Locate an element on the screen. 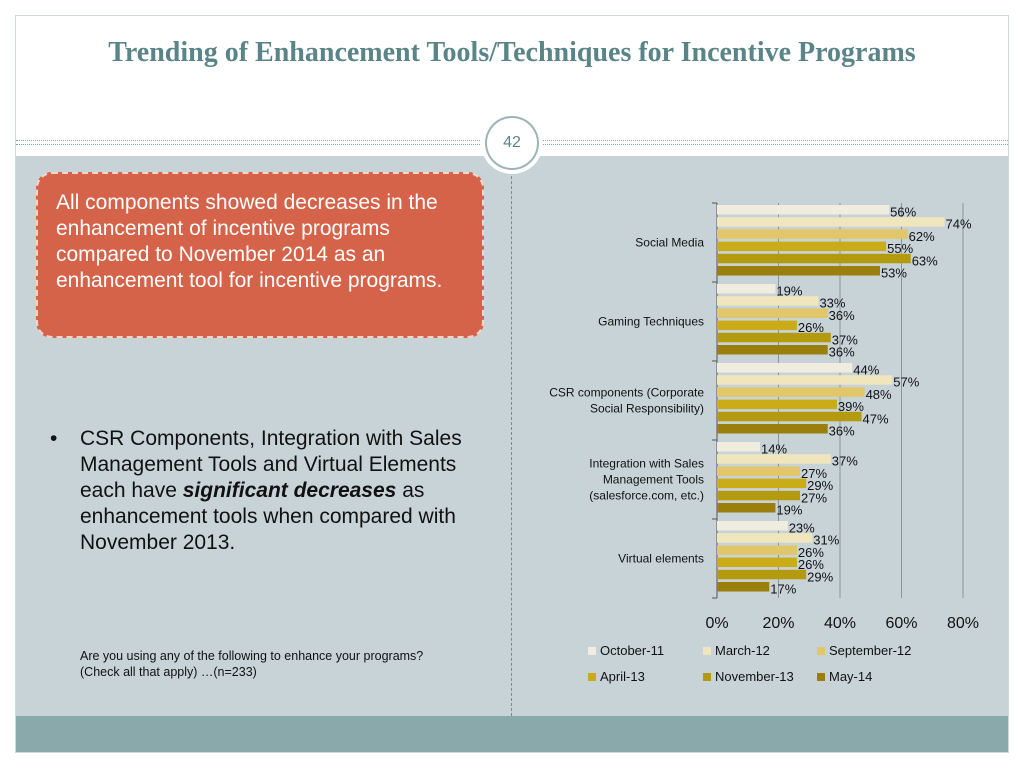 The width and height of the screenshot is (1024, 768). category-label: Integration with Sales is located at coordinates (646, 464).